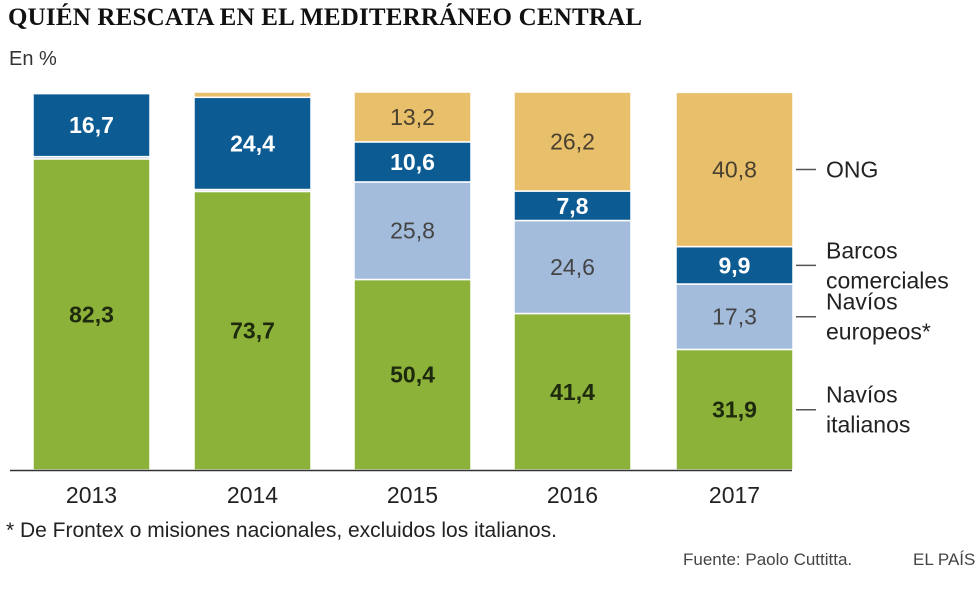 The height and width of the screenshot is (597, 980). I want to click on data-label-navios-italianos-2017: 31,9, so click(734, 410).